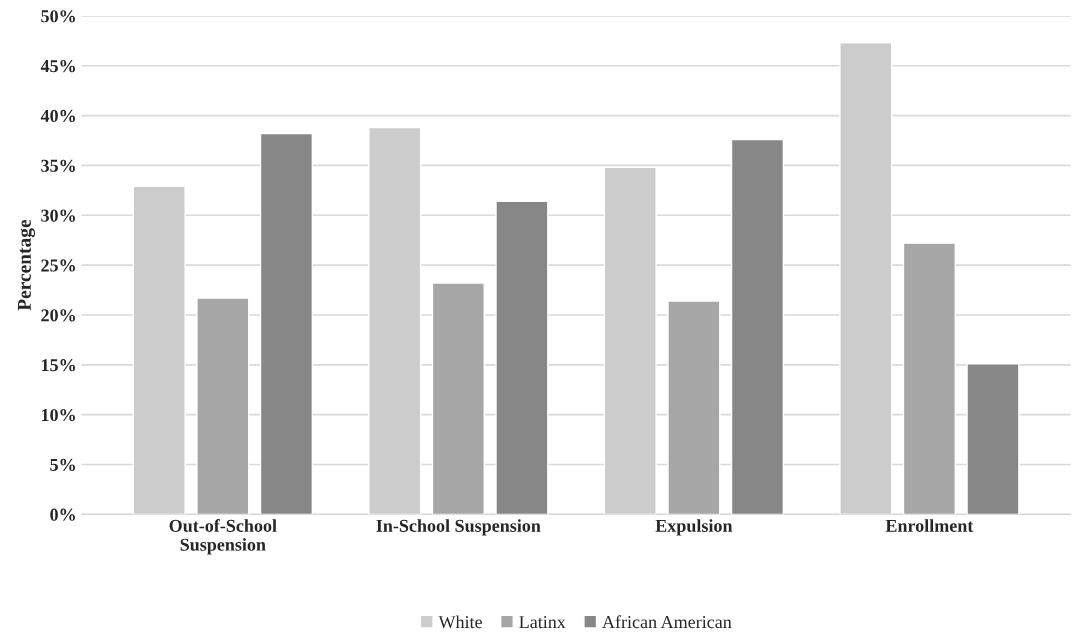 This screenshot has height=635, width=1087. Describe the element at coordinates (57, 116) in the screenshot. I see `y-tick-label: 40%` at that location.